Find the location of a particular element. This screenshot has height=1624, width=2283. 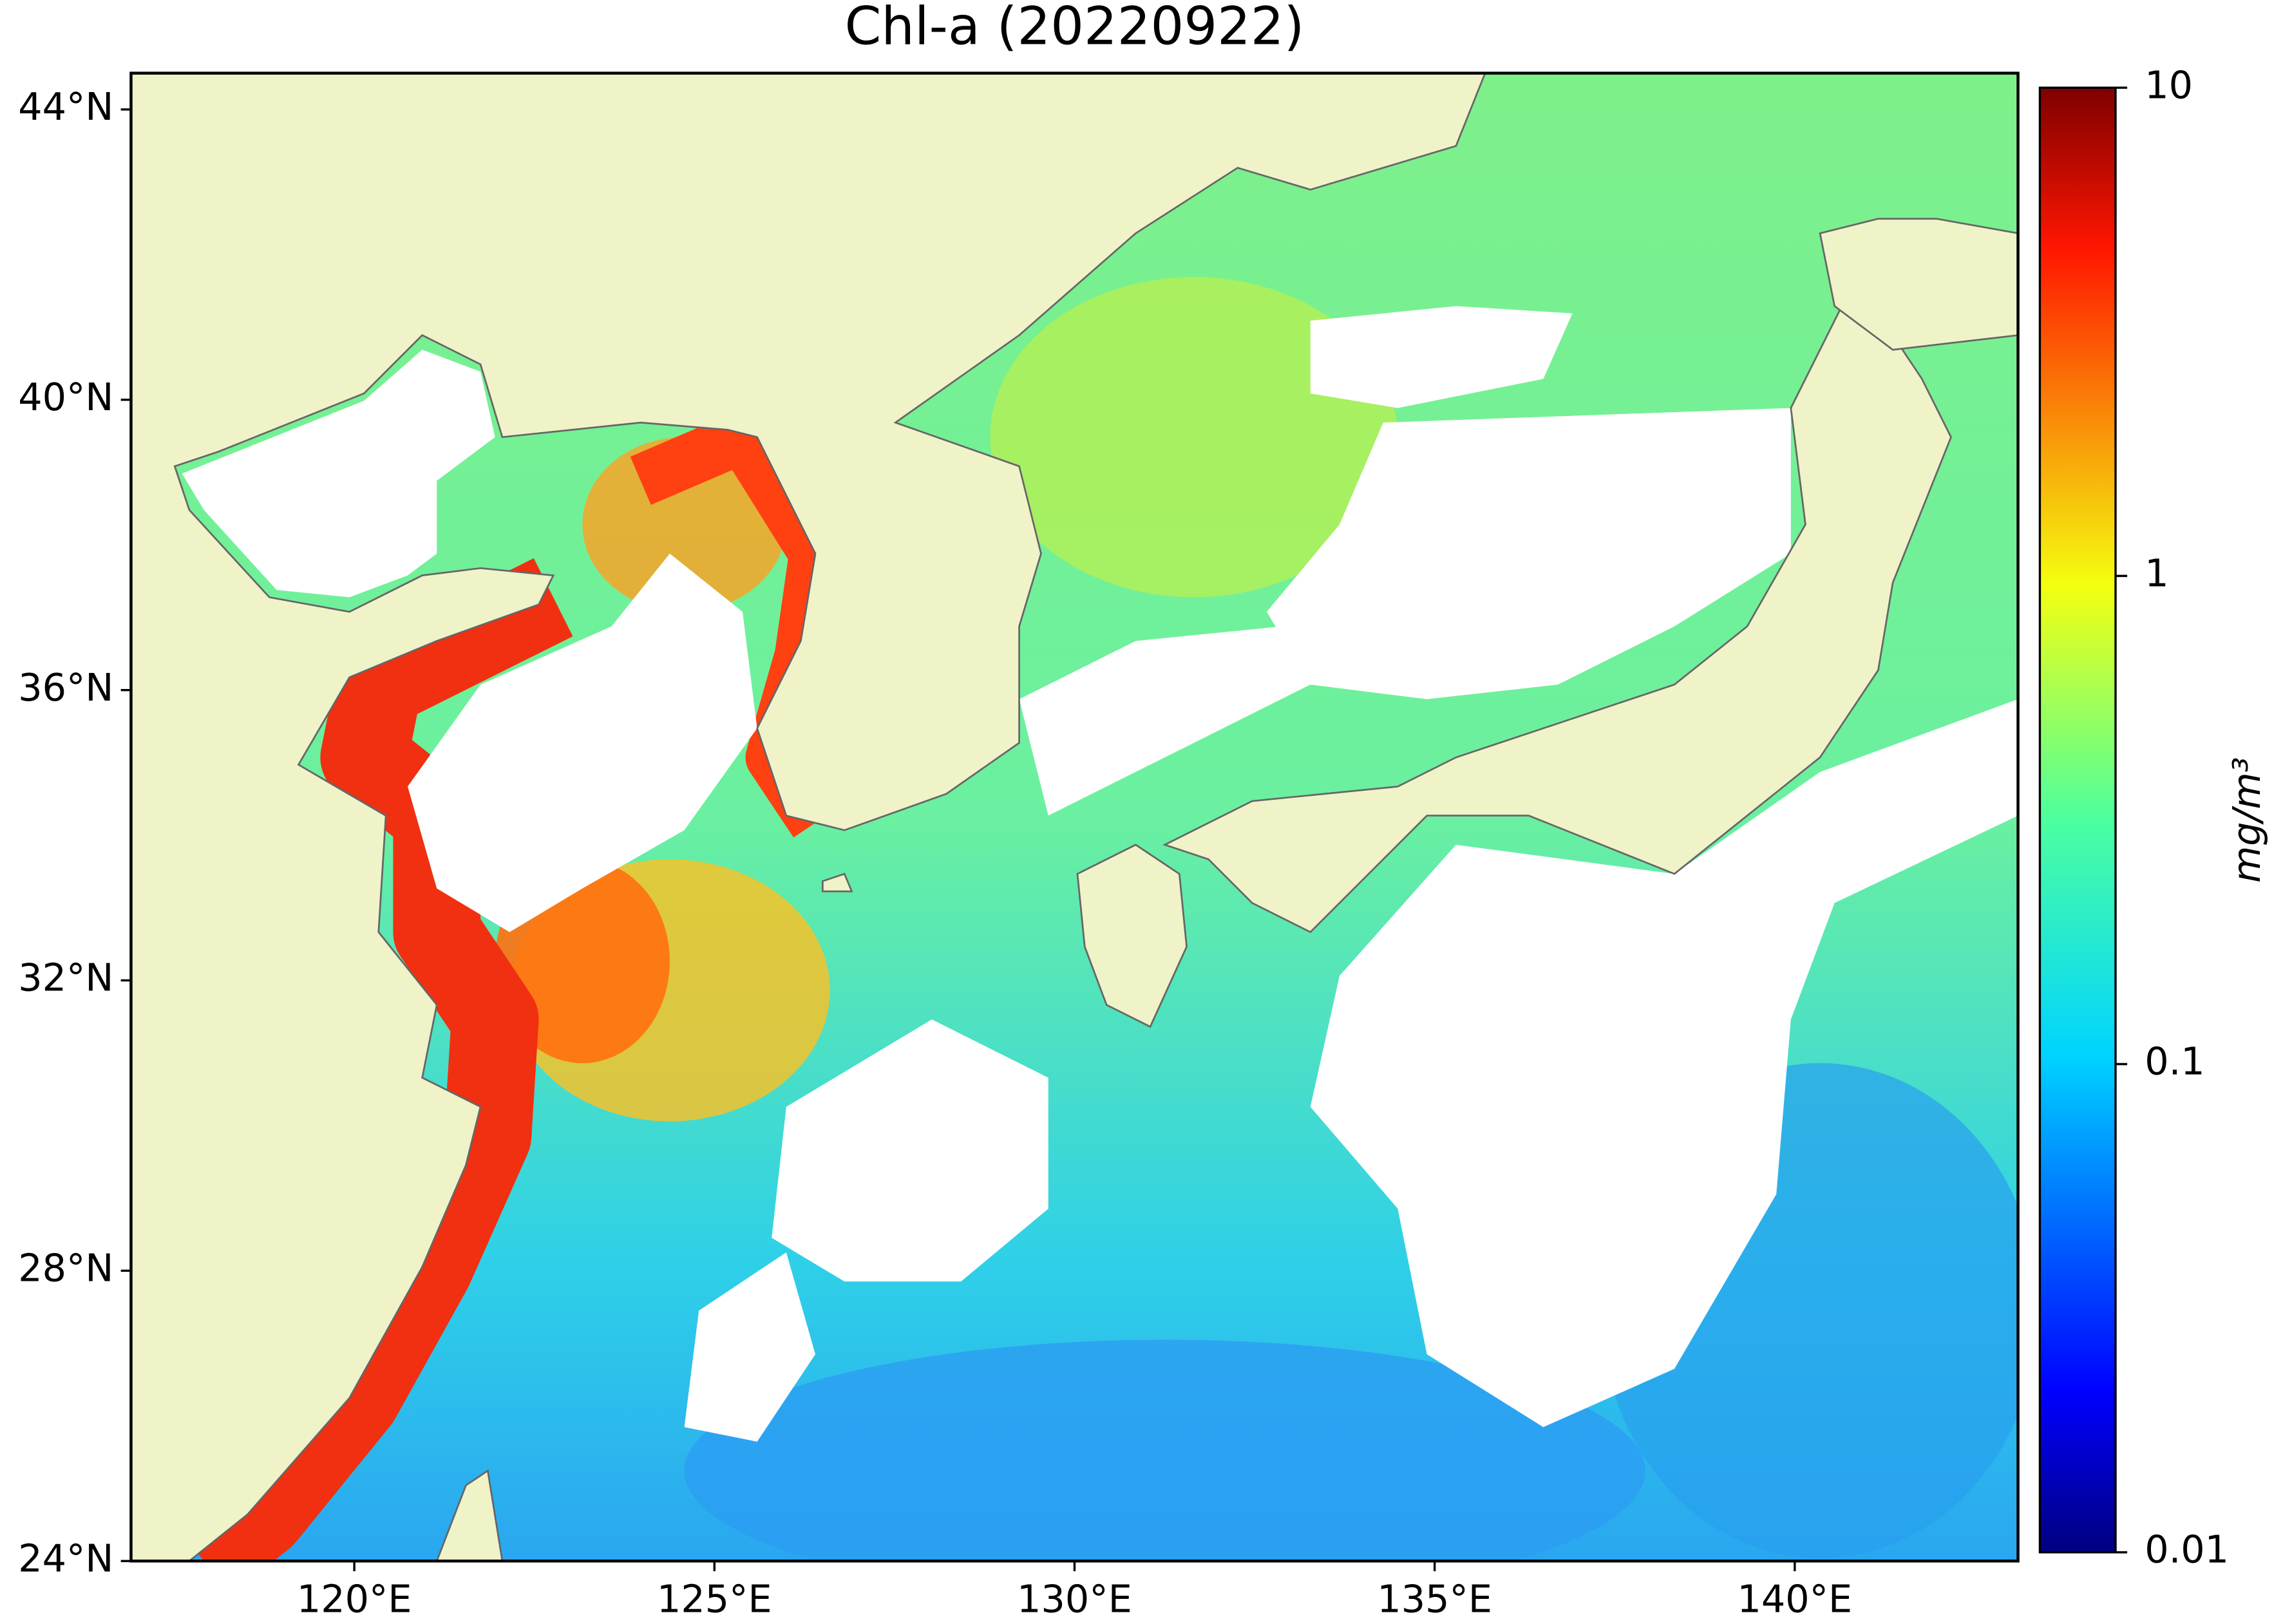

colorbar-tick-label: 0.1 is located at coordinates (2174, 1061).